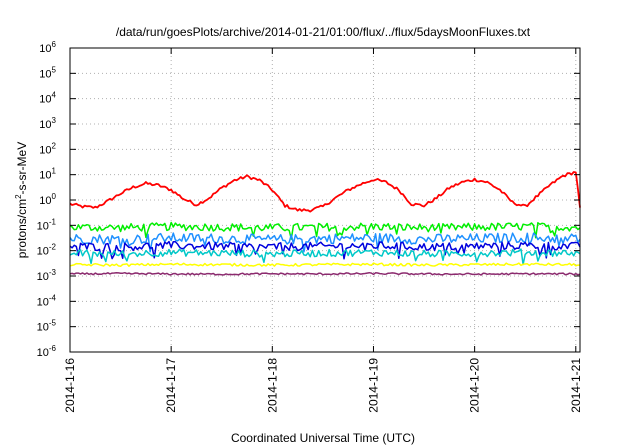  What do you see at coordinates (47, 326) in the screenshot?
I see `y-tick-label: 10⁻⁵` at bounding box center [47, 326].